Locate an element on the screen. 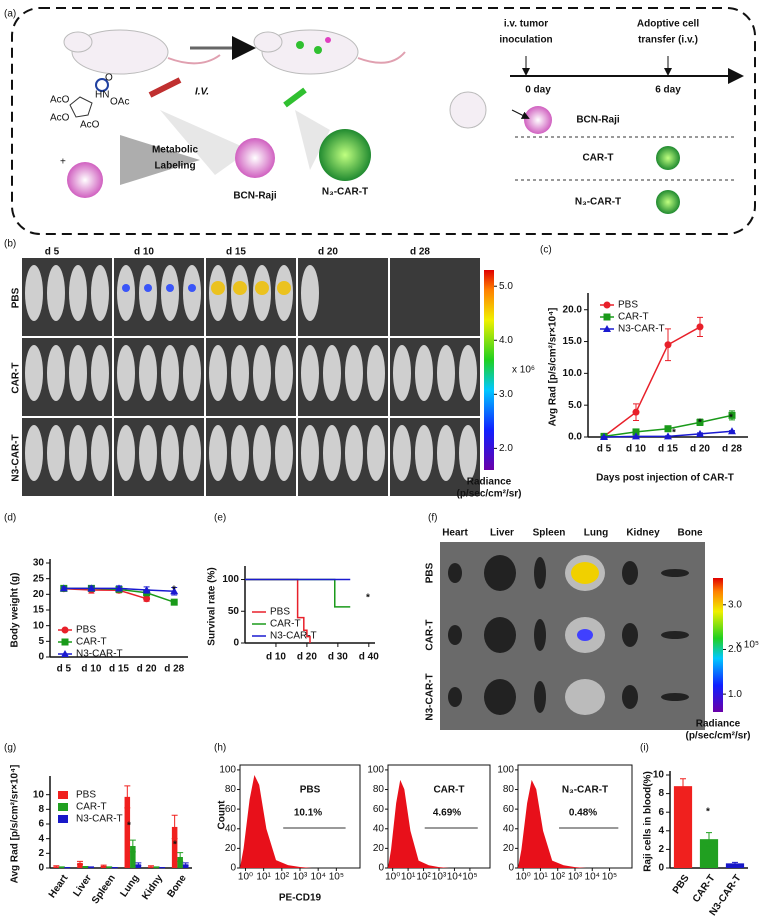 The image size is (765, 916). y-tick-label: 10 is located at coordinates (39, 794).